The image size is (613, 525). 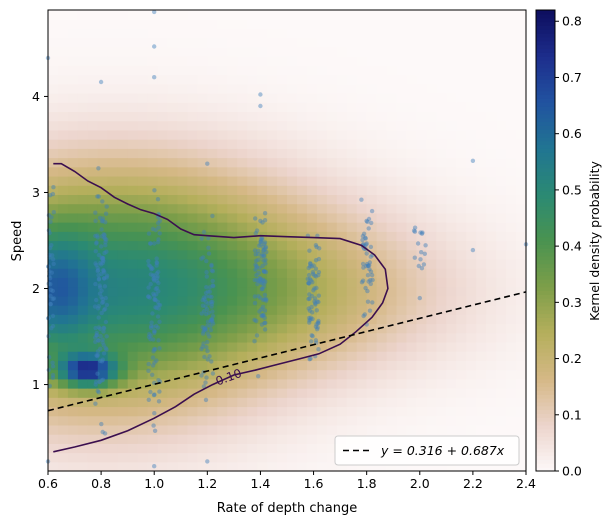 What do you see at coordinates (101, 483) in the screenshot?
I see `x-tick-label: 0.8` at bounding box center [101, 483].